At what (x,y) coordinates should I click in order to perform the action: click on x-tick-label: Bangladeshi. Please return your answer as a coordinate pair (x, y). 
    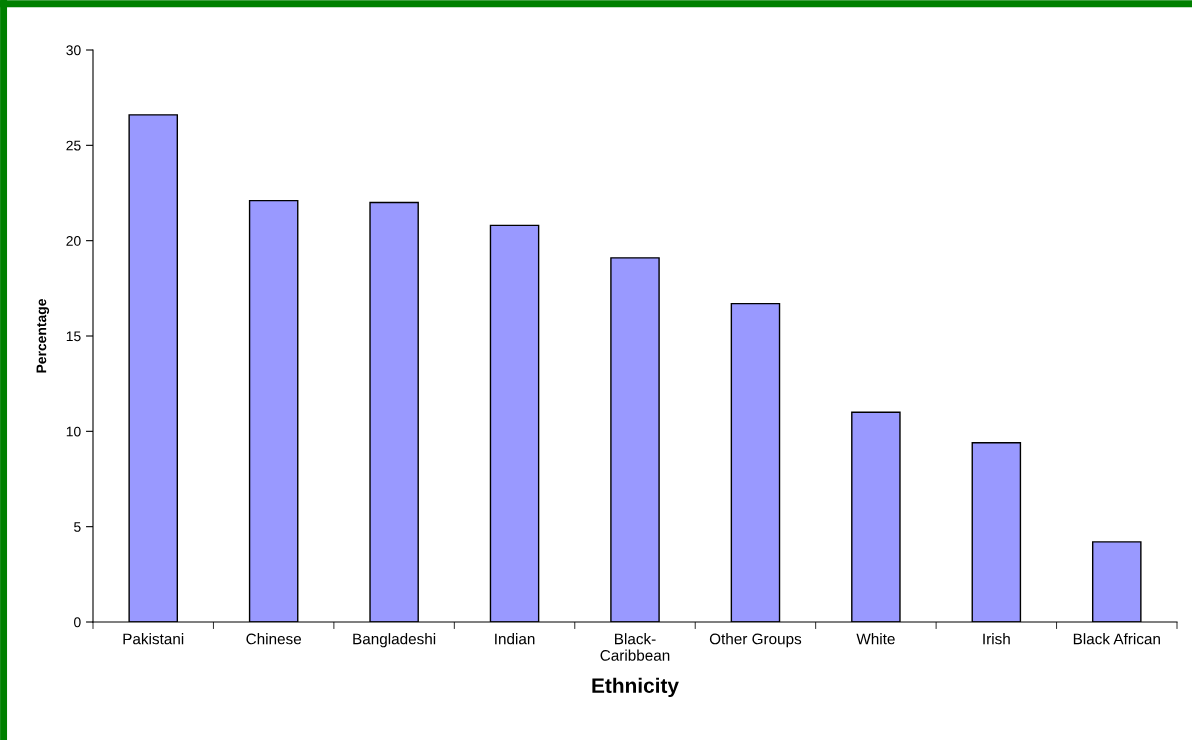
    Looking at the image, I should click on (394, 640).